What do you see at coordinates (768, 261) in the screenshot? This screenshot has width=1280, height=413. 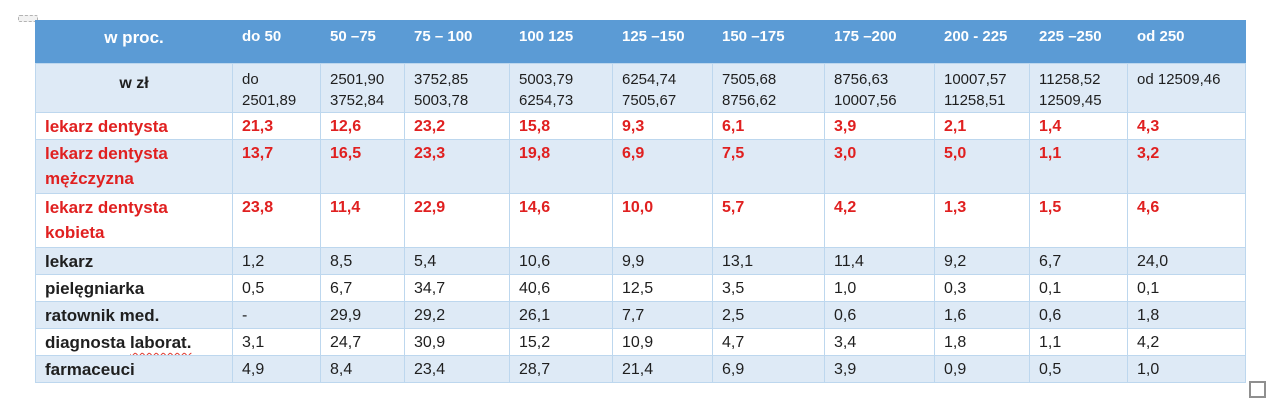 I see `value-cell: 13,1` at bounding box center [768, 261].